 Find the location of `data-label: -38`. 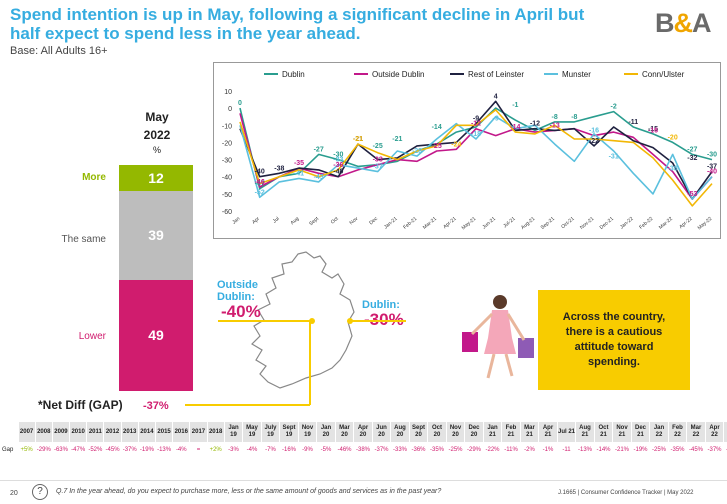

data-label: -38 is located at coordinates (279, 168).